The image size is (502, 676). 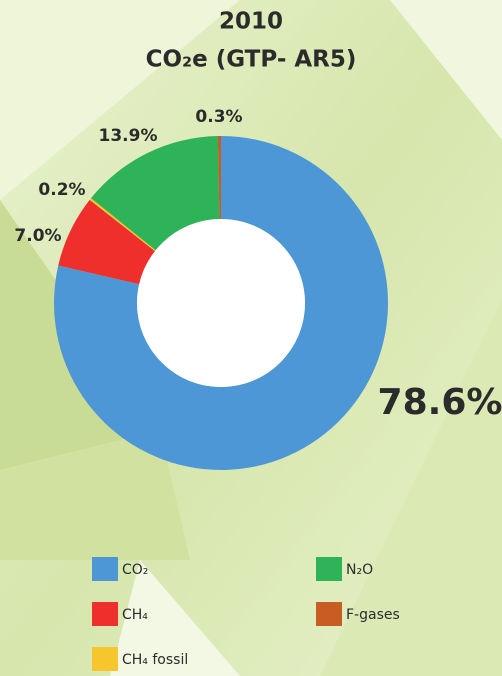 What do you see at coordinates (440, 402) in the screenshot?
I see `data-label: 78.6%` at bounding box center [440, 402].